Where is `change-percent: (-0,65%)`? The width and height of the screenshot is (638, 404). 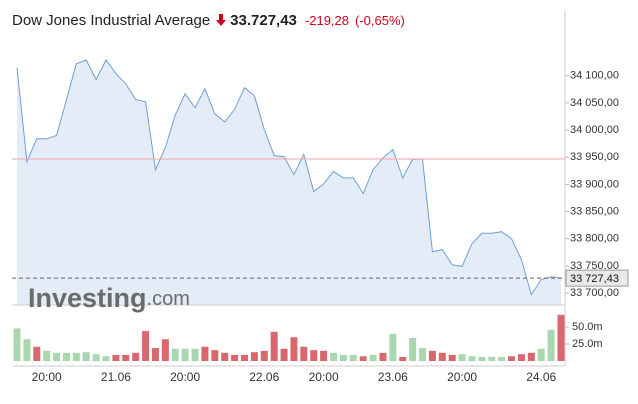
change-percent: (-0,65%) is located at coordinates (380, 20).